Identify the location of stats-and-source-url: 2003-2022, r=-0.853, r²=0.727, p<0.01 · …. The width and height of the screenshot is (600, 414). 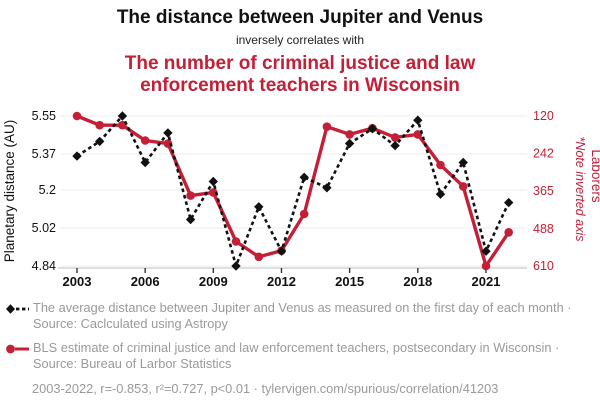
(265, 388).